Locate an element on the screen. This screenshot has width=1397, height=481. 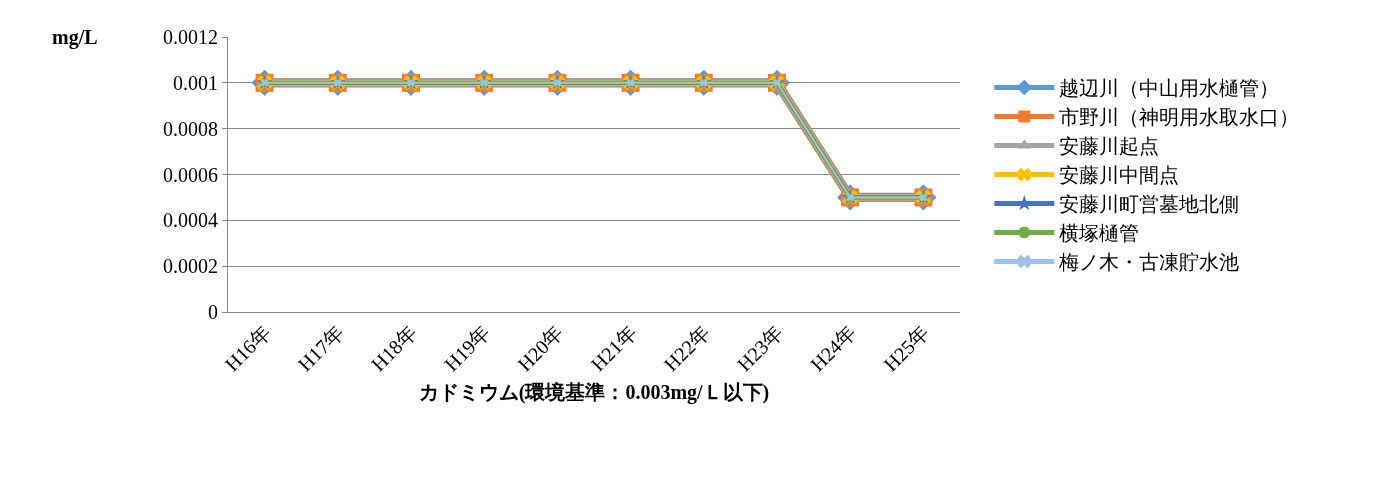
legend-label: 横塚樋管 is located at coordinates (1099, 233).